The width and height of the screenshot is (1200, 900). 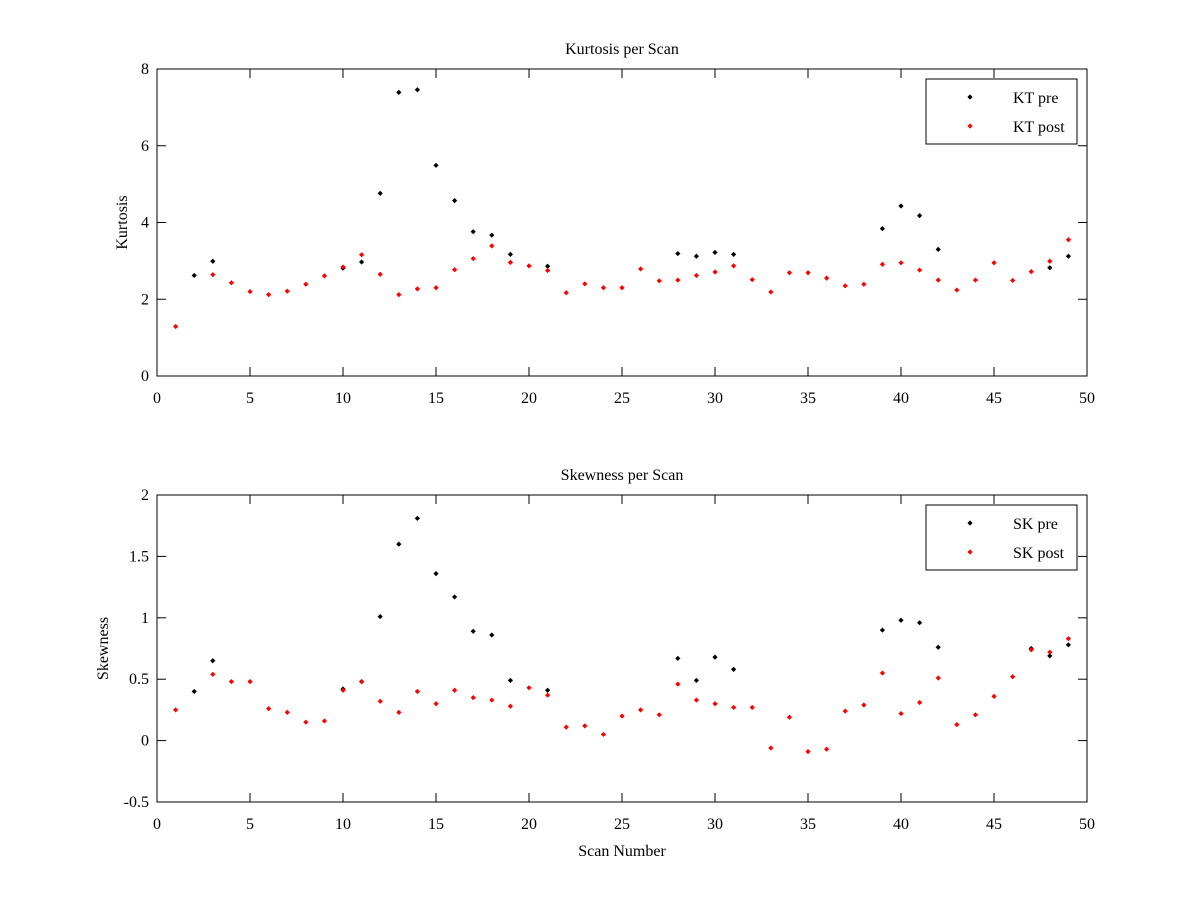 I want to click on legend: SK pre SK post, so click(x=1001, y=537).